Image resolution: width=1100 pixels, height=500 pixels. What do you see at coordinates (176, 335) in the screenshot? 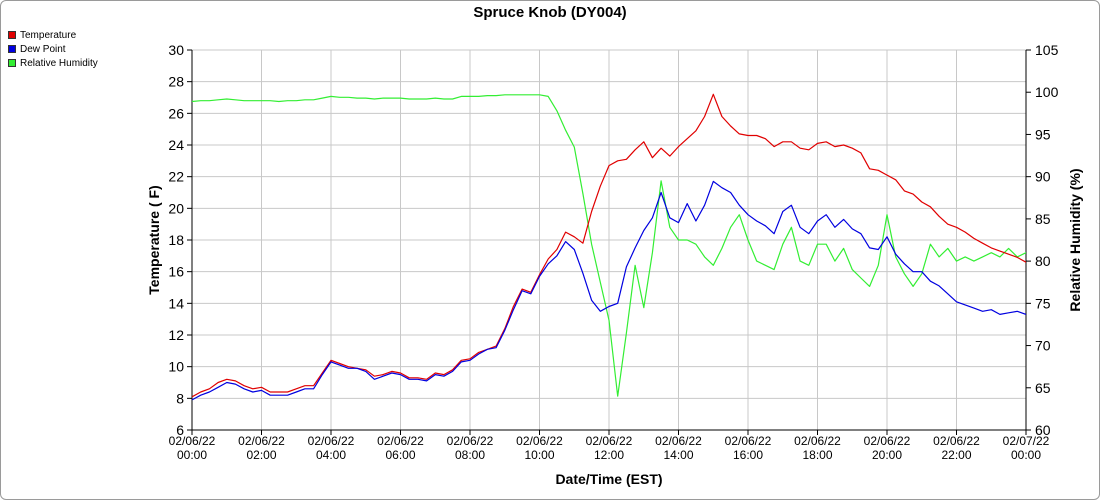
I see `y-tick-label-left: 12` at bounding box center [176, 335].